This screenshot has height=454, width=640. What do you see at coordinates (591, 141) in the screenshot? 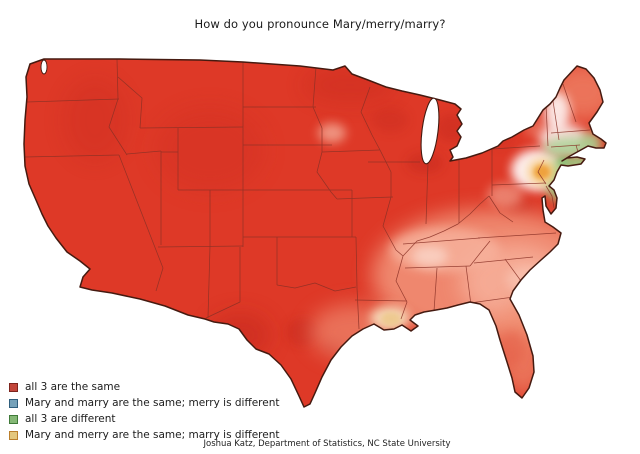
I see `boston-green-spot` at bounding box center [591, 141].